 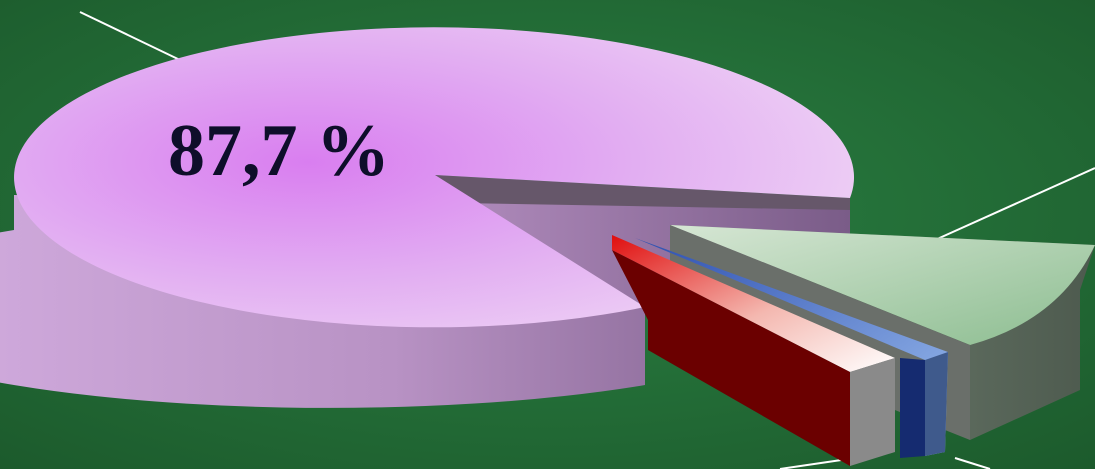 What do you see at coordinates (1014, 204) in the screenshot?
I see `leader-line-green` at bounding box center [1014, 204].